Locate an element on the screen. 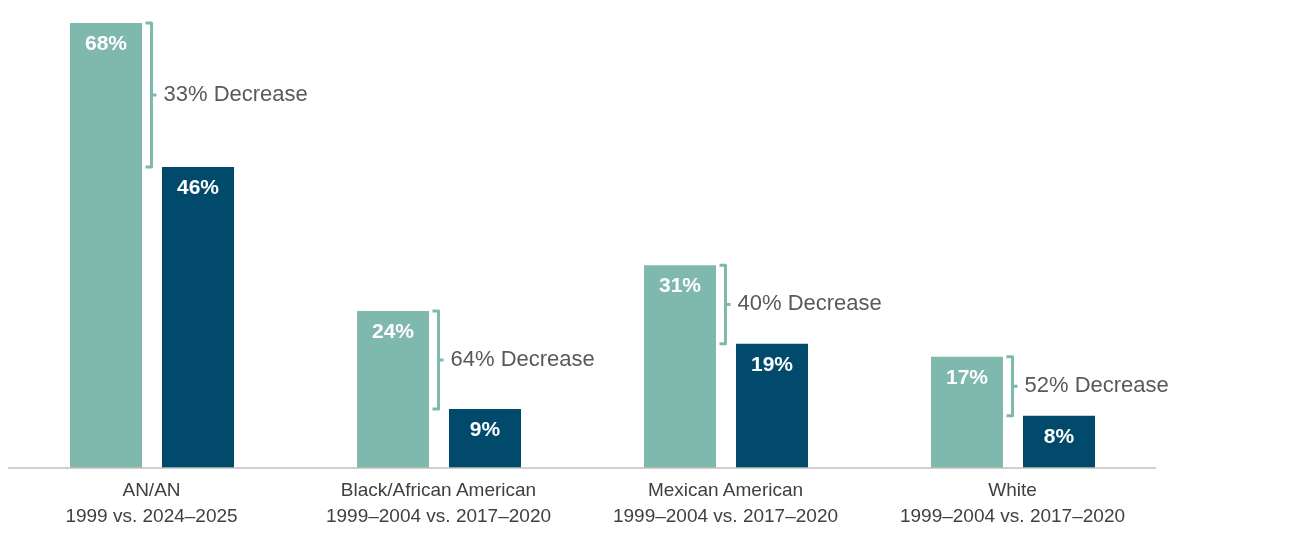 This screenshot has height=546, width=1299. data-label: 31% is located at coordinates (680, 285).